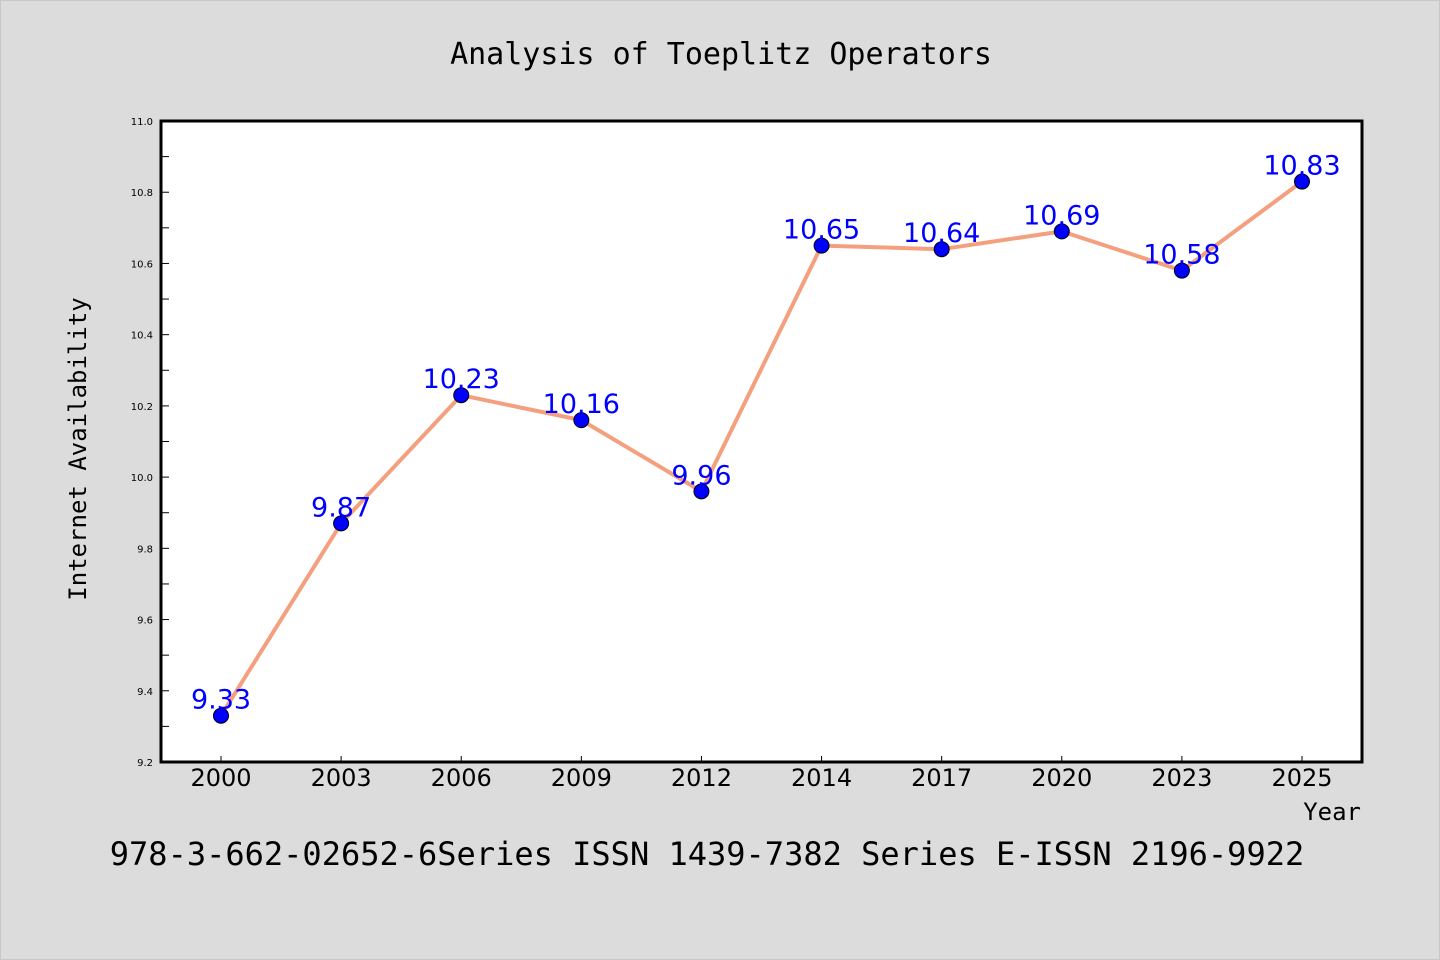 This screenshot has height=960, width=1440. Describe the element at coordinates (1332, 812) in the screenshot. I see `x-axis-title: Year` at that location.